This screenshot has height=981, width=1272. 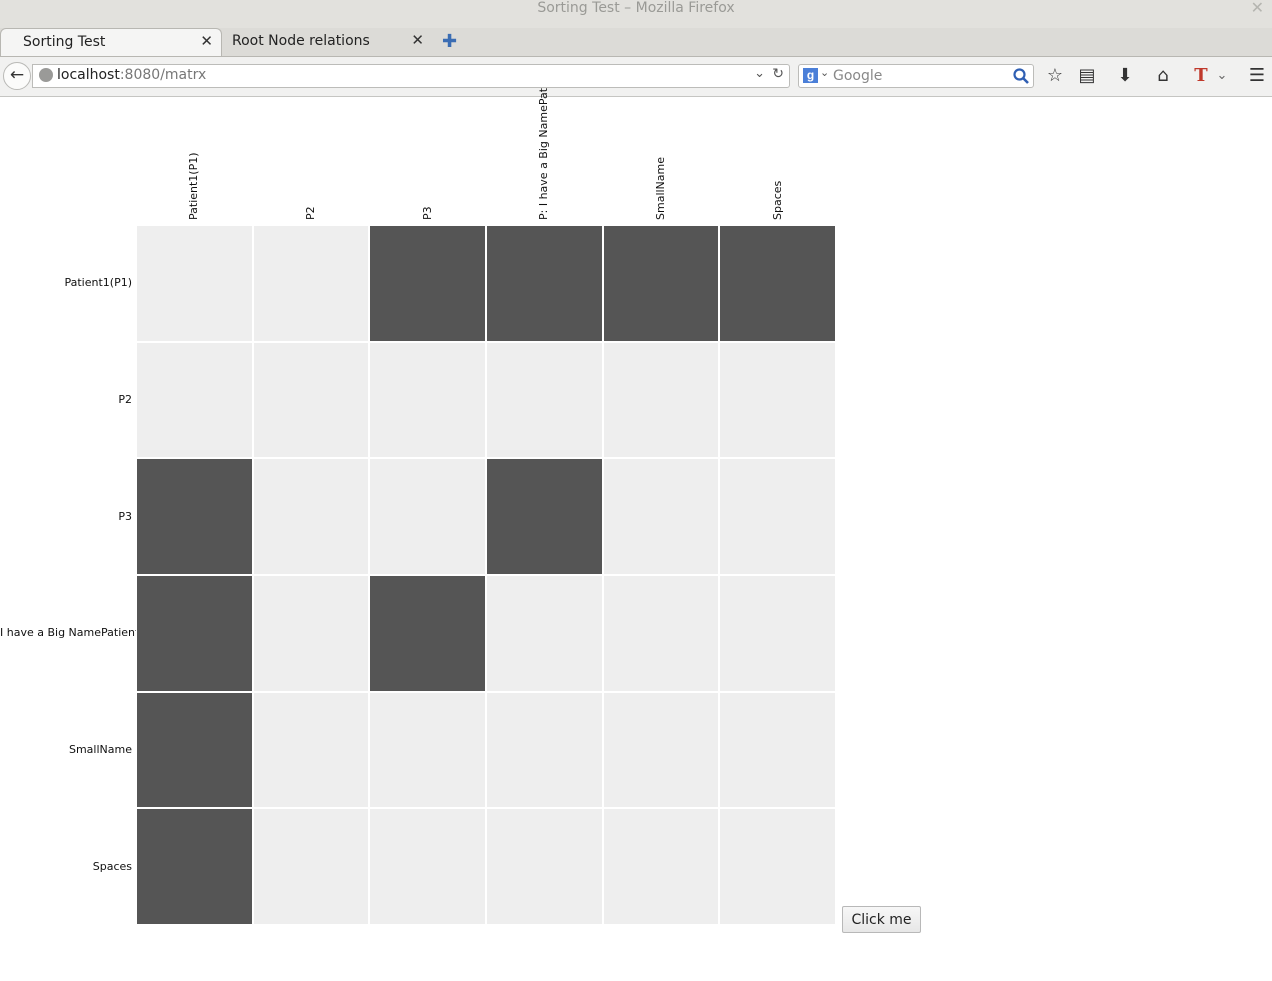 I want to click on window-title: Sorting Test – Mozilla Firefox, so click(x=636, y=8).